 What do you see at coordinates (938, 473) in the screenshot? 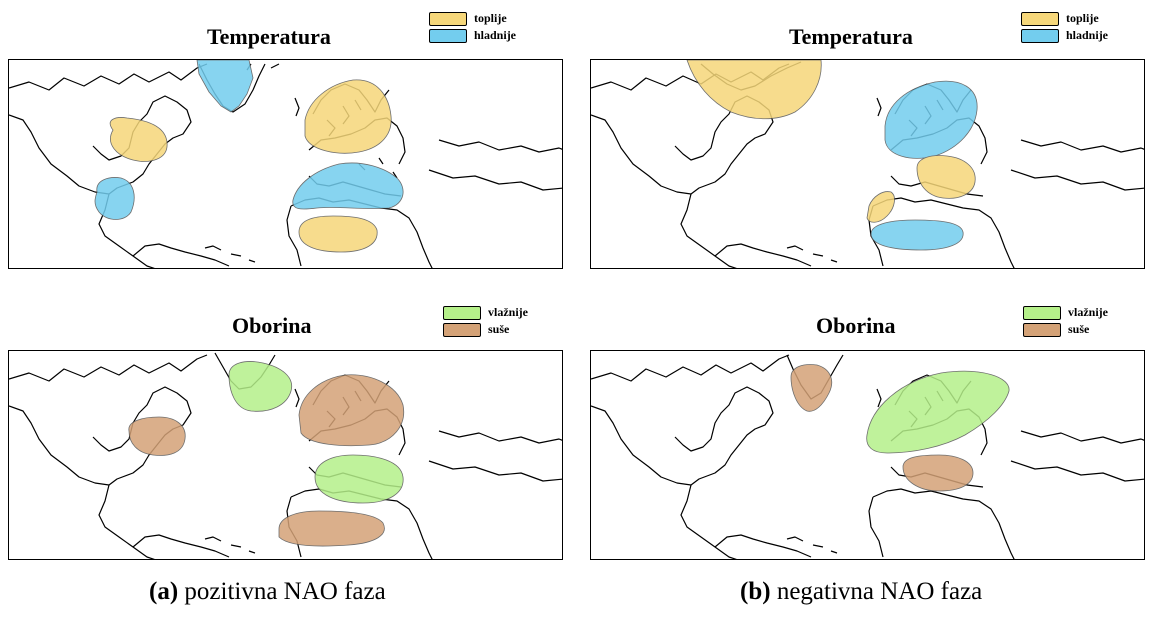
I see `region-drier-mediterranean` at bounding box center [938, 473].